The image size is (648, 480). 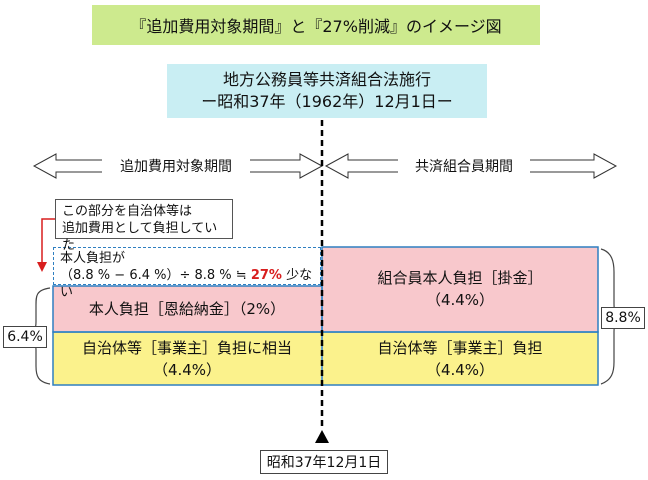 I want to click on law-enactment-box: 地方公務員等共済組合法施行 ー昭和37年（1962年）12月1日ー, so click(x=327, y=91).